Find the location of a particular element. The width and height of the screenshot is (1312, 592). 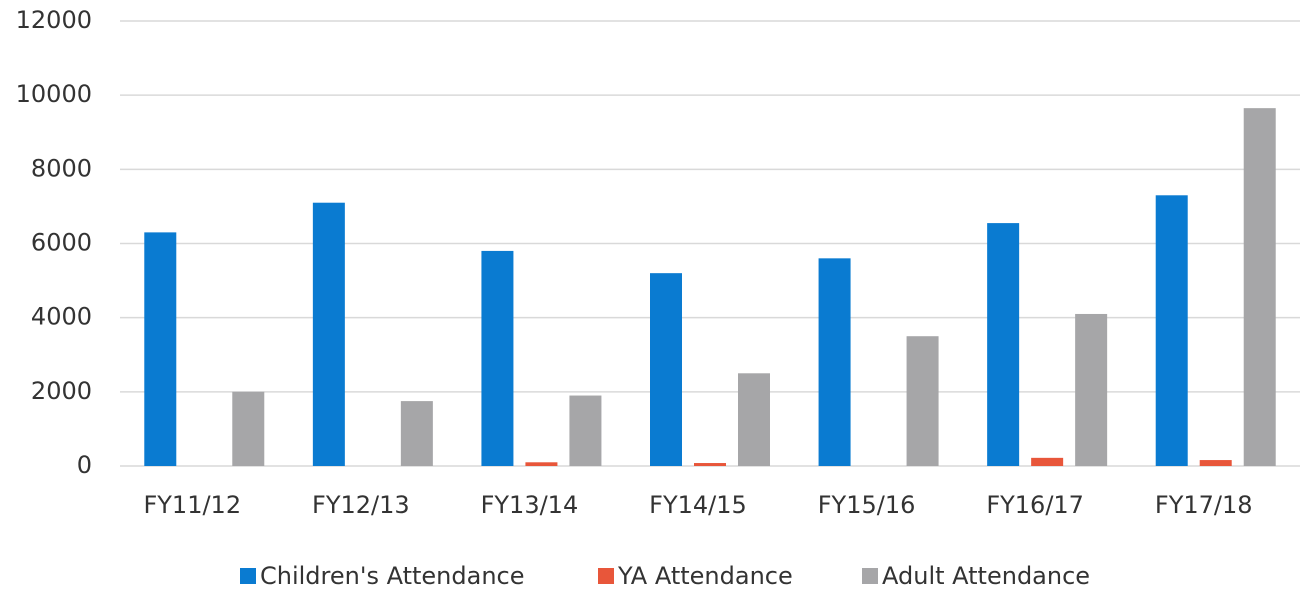

y-tick-label: 6000 is located at coordinates (61, 243).